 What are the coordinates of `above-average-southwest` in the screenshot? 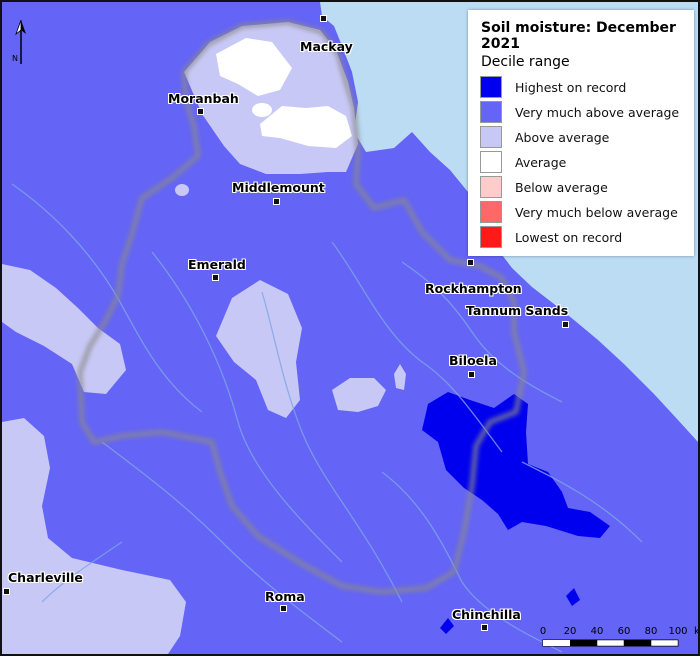 It's located at (94, 536).